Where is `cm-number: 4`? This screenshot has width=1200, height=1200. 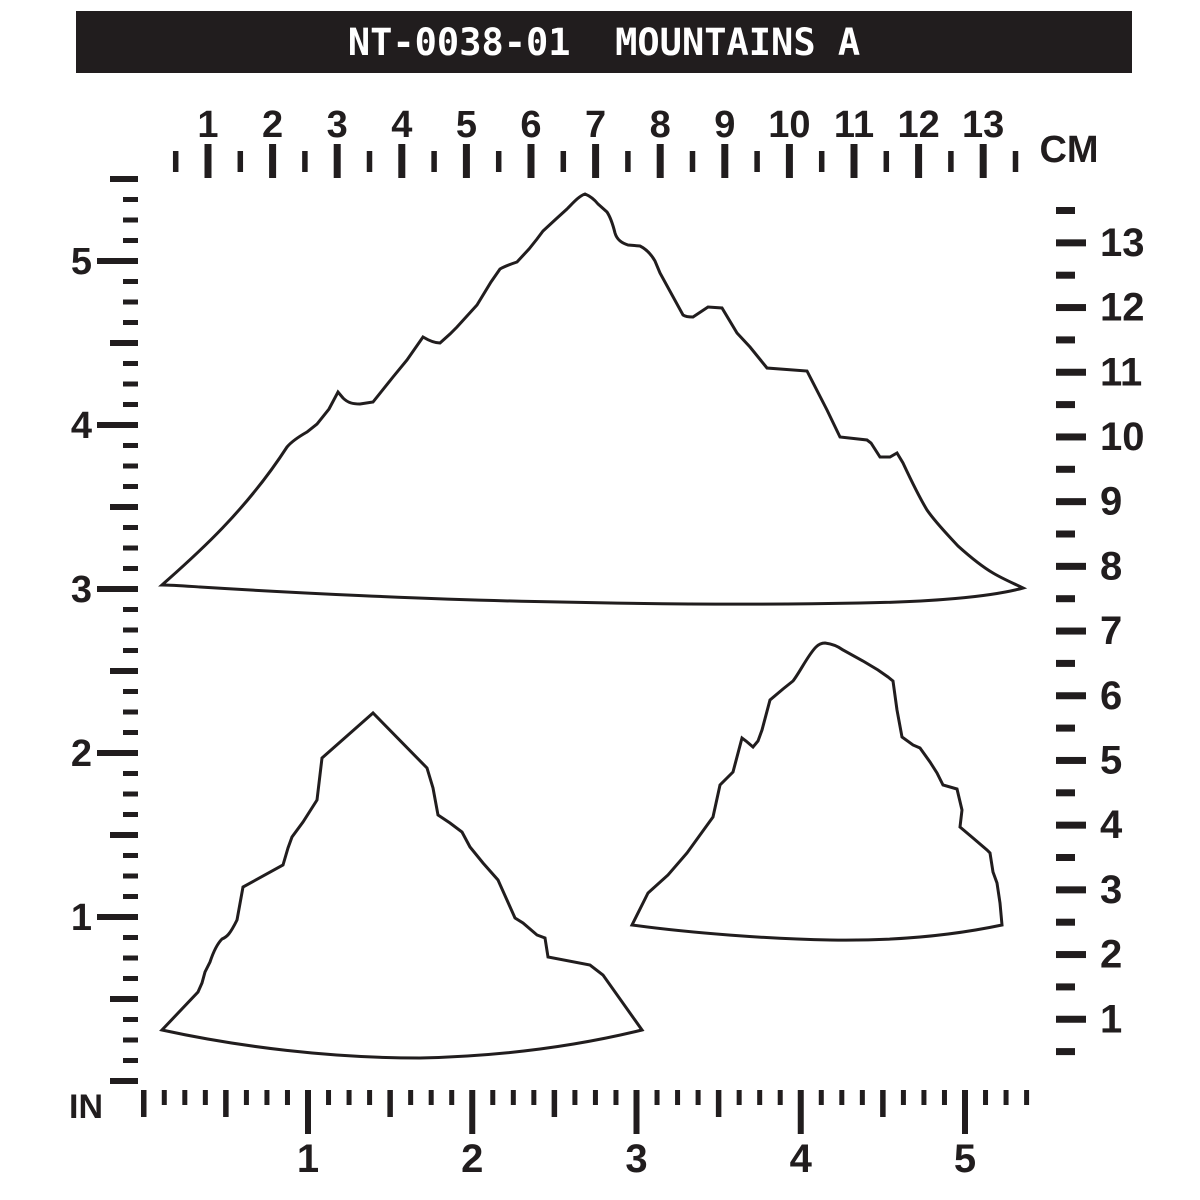 cm-number: 4 is located at coordinates (401, 125).